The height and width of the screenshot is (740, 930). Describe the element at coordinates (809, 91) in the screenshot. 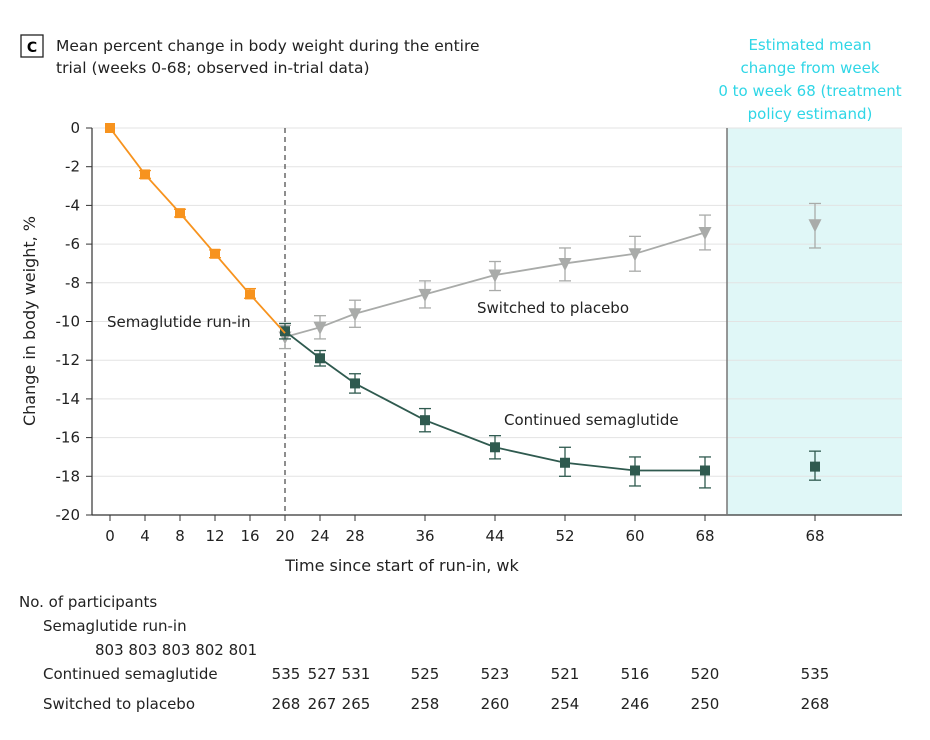

I see `estimand-title-line-3: 0 to week 68 (treatment` at that location.